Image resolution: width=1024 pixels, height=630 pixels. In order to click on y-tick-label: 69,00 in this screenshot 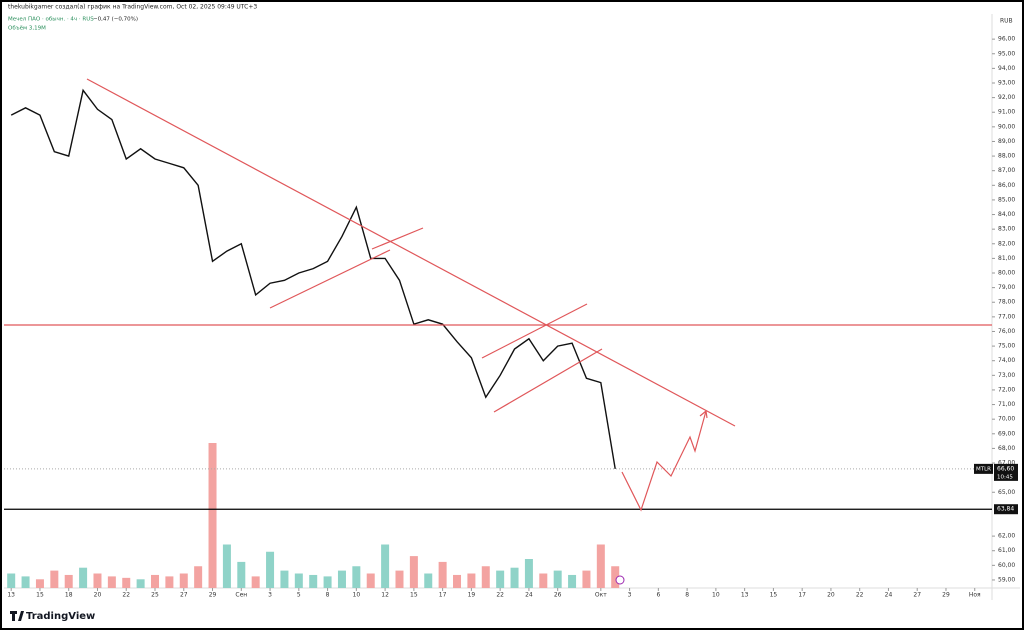, I will do `click(1006, 433)`.